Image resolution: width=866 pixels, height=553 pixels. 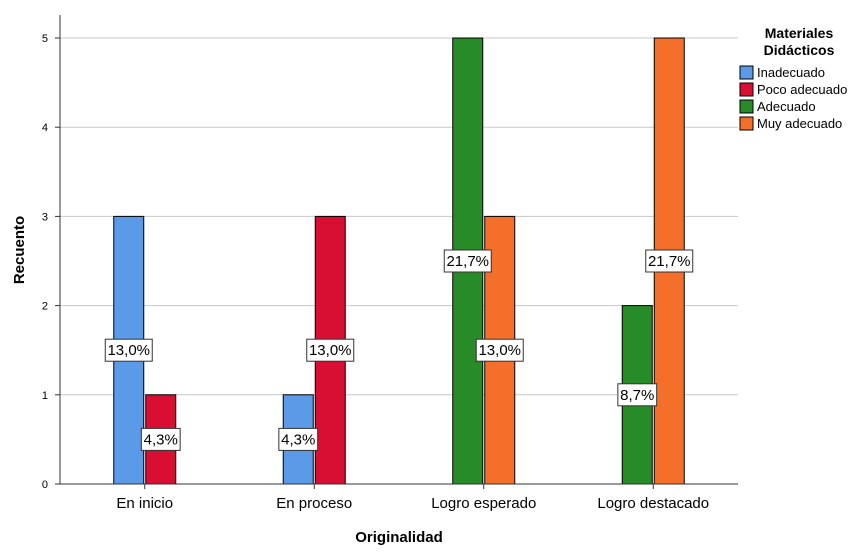 I want to click on x-tick-label: Logro esperado, so click(x=483, y=503).